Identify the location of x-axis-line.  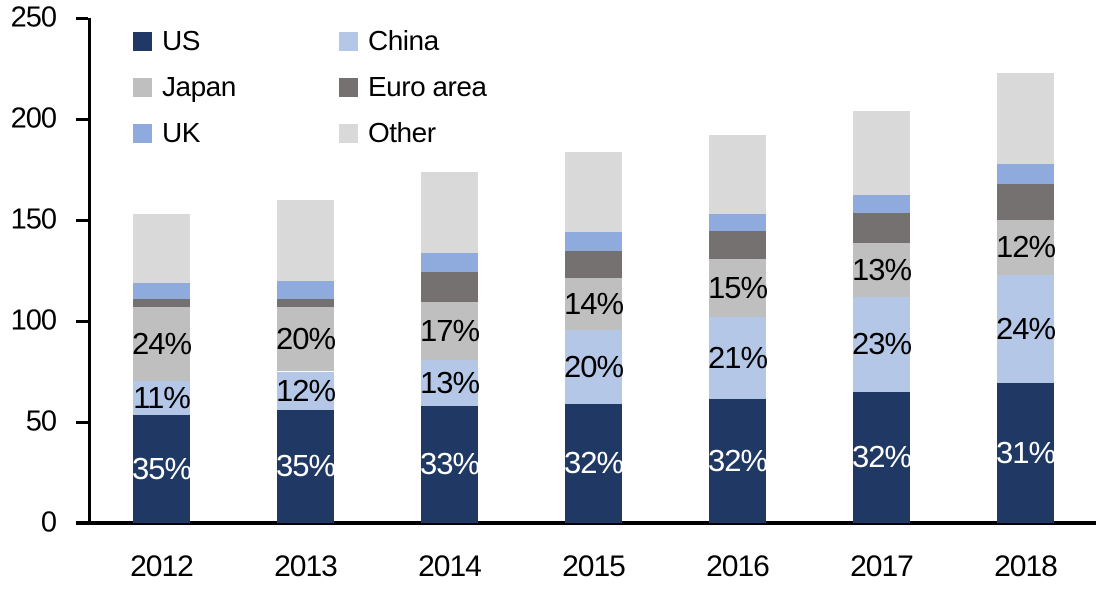
(586, 523).